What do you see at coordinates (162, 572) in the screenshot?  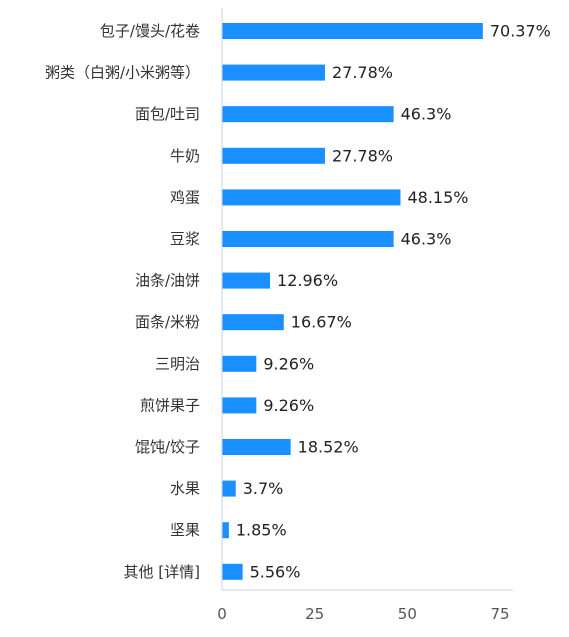 I see `category-label: 其他 [详情]` at bounding box center [162, 572].